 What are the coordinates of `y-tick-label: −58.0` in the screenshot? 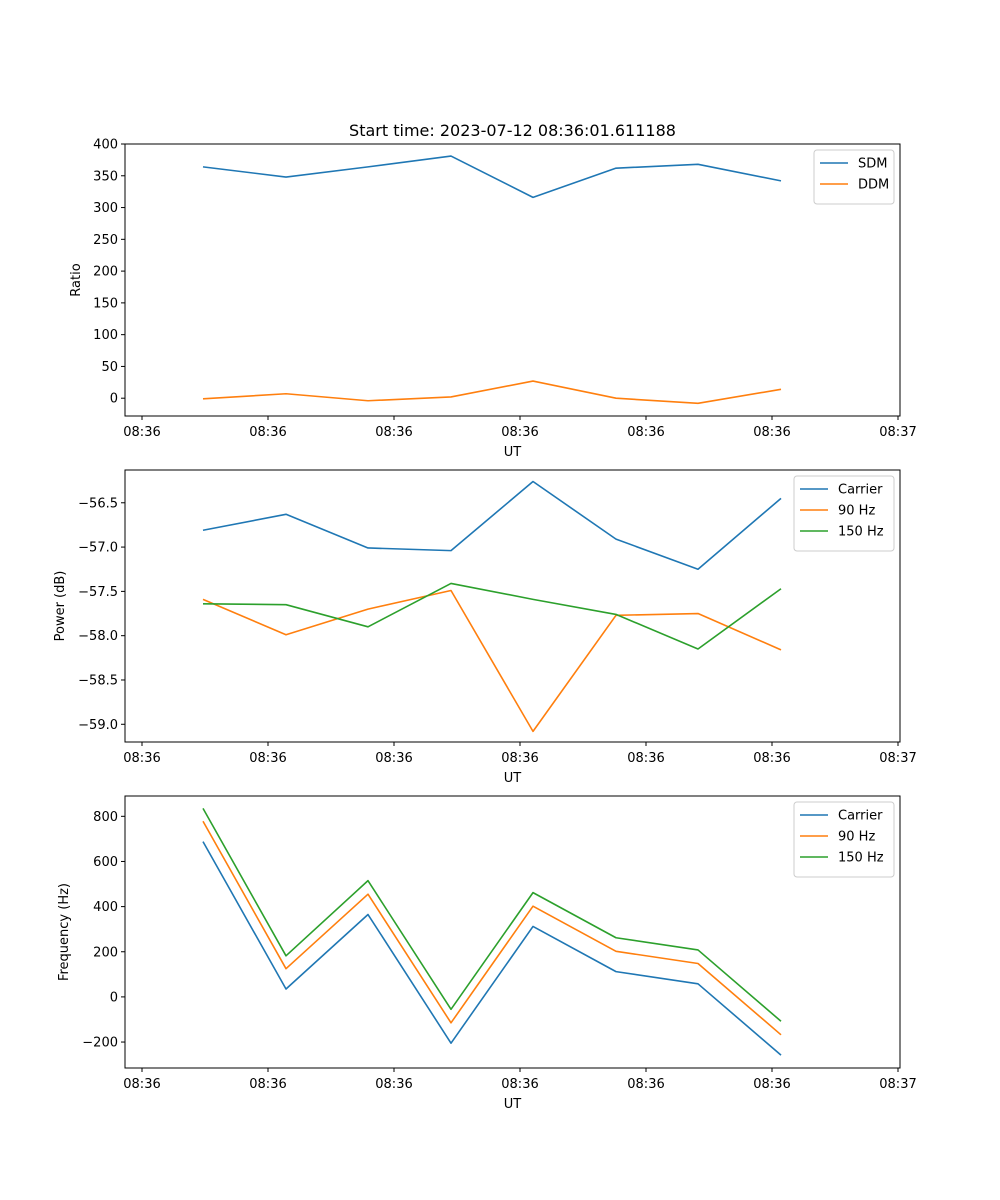 It's located at (98, 636).